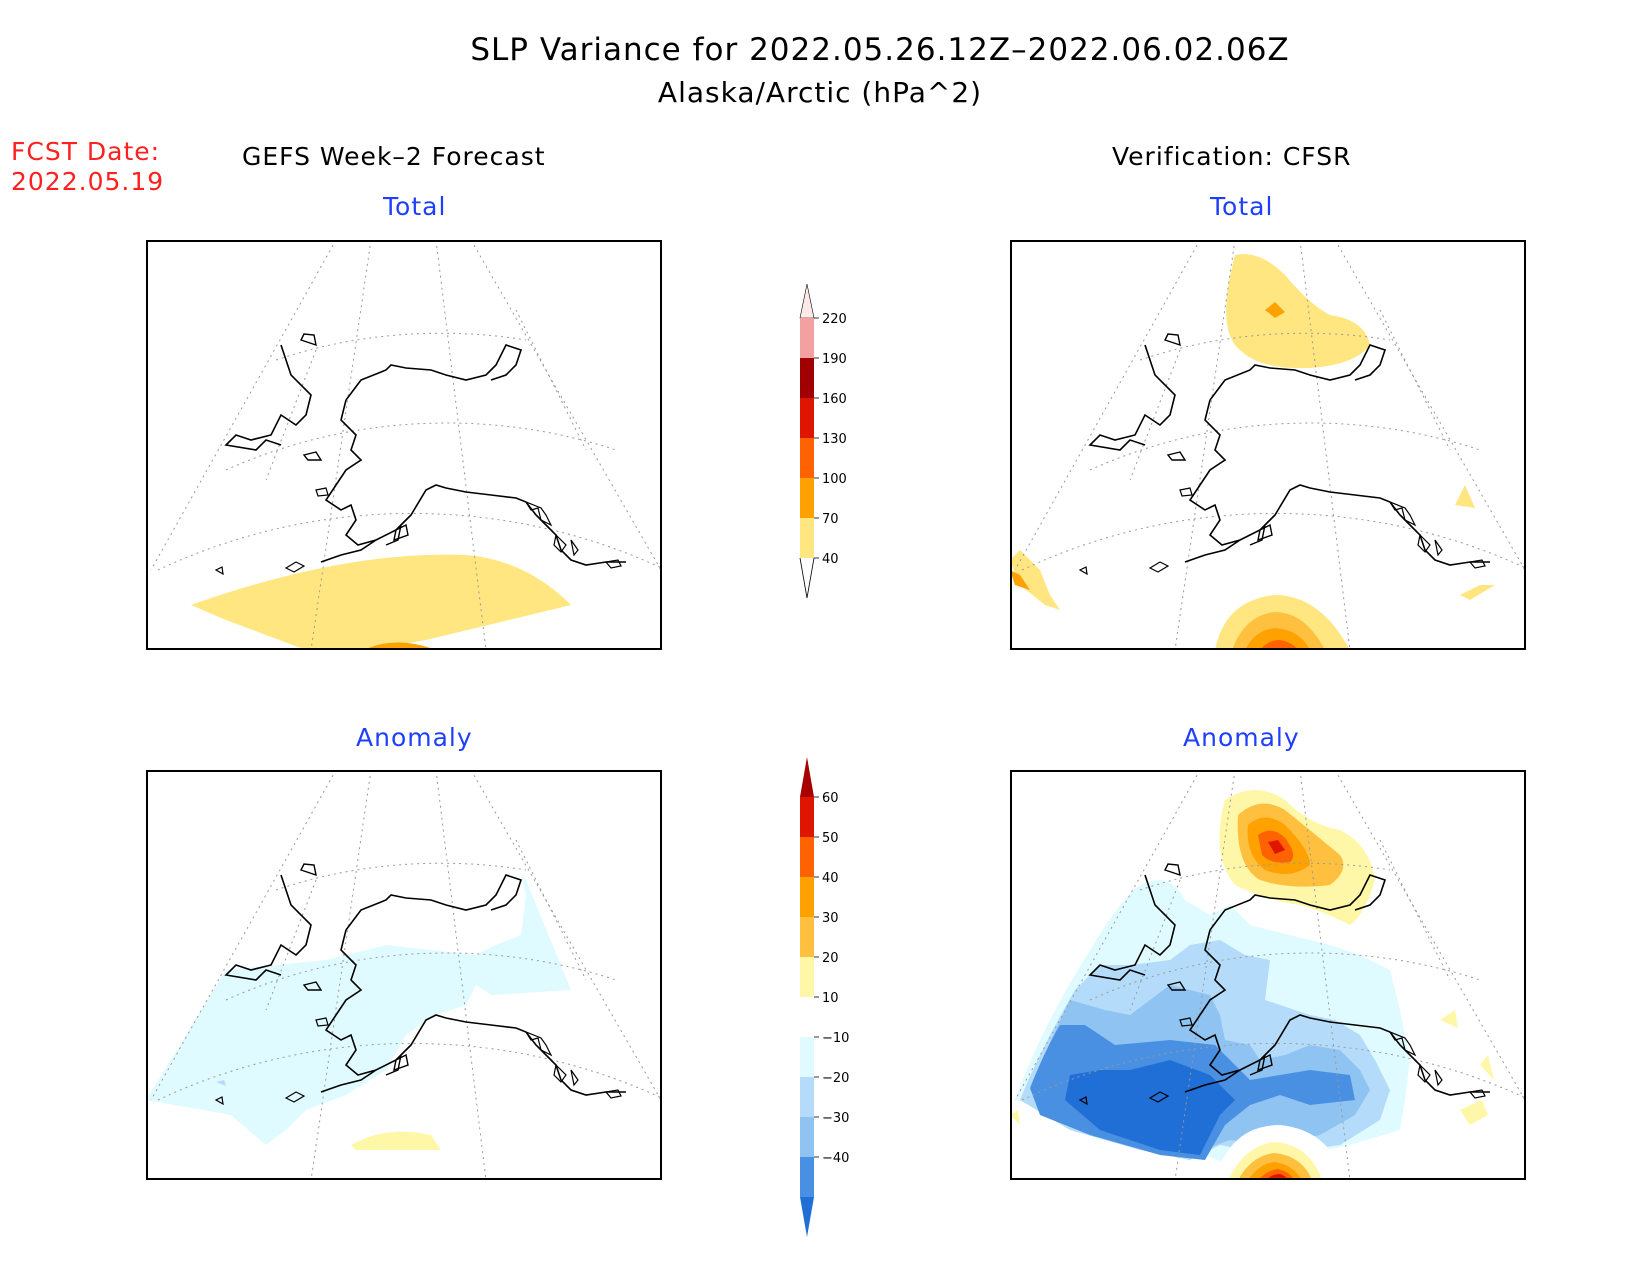  Describe the element at coordinates (835, 1158) in the screenshot. I see `anomaly-colorbar-tick-label: −40` at that location.